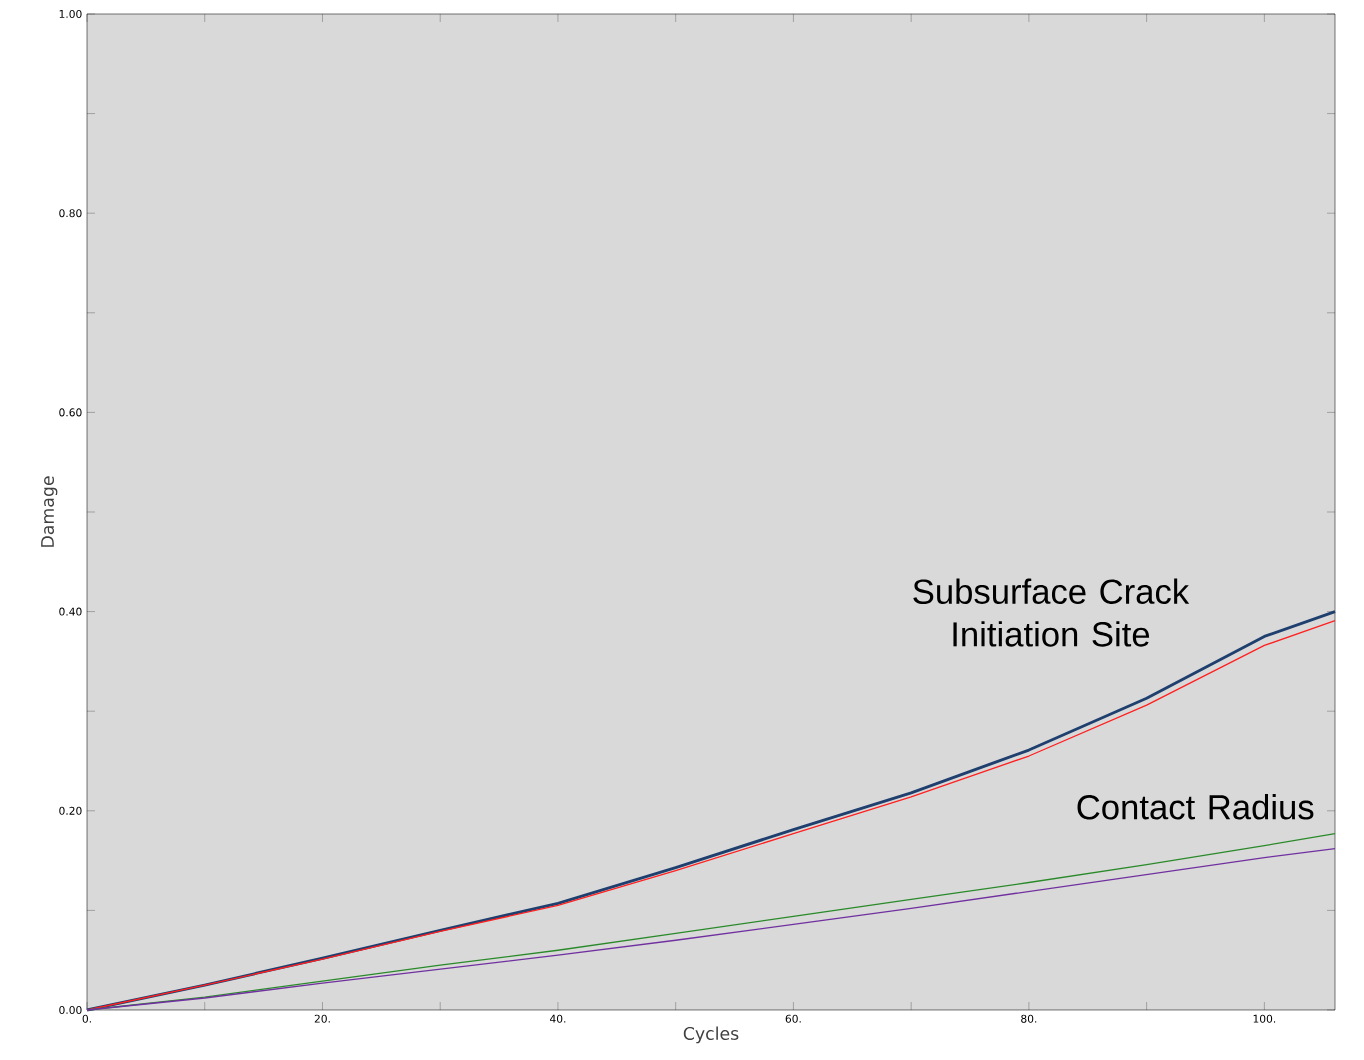  Describe the element at coordinates (70, 14) in the screenshot. I see `y-tick-label: 1.00` at that location.